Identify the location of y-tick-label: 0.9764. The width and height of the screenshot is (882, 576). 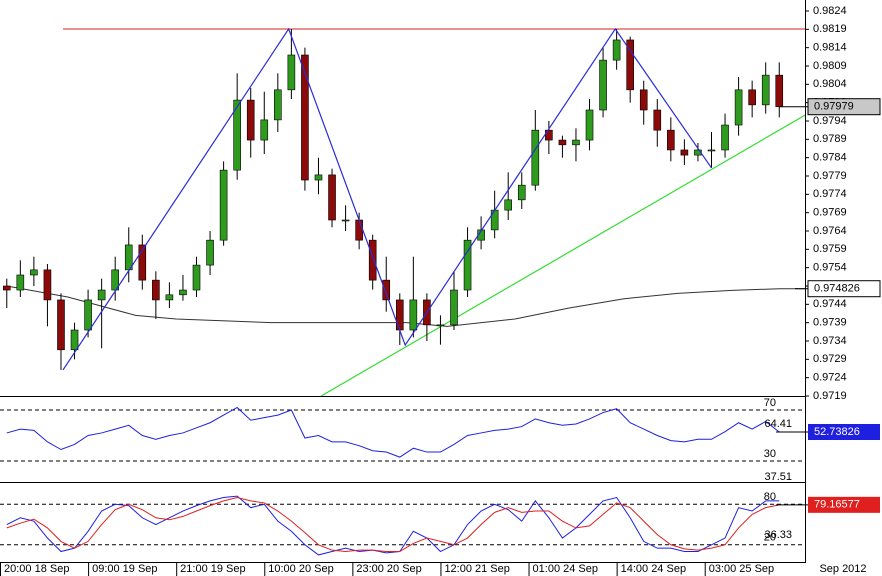
(830, 231).